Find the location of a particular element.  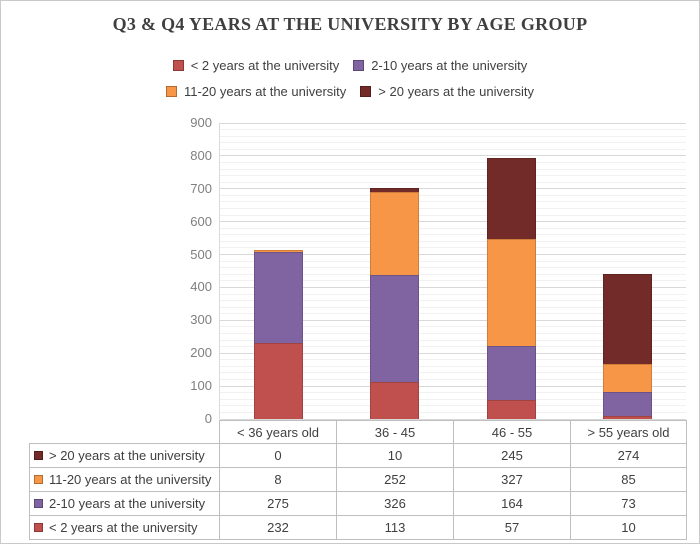

legend-item: < 2 years at the university is located at coordinates (255, 65).